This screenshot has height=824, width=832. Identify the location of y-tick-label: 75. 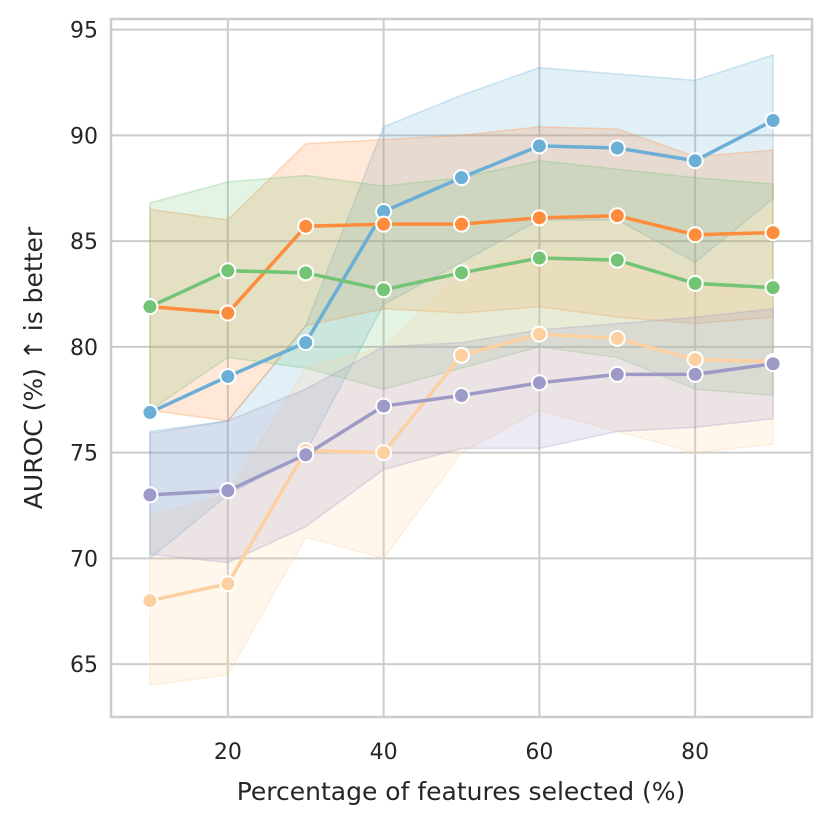
(84, 454).